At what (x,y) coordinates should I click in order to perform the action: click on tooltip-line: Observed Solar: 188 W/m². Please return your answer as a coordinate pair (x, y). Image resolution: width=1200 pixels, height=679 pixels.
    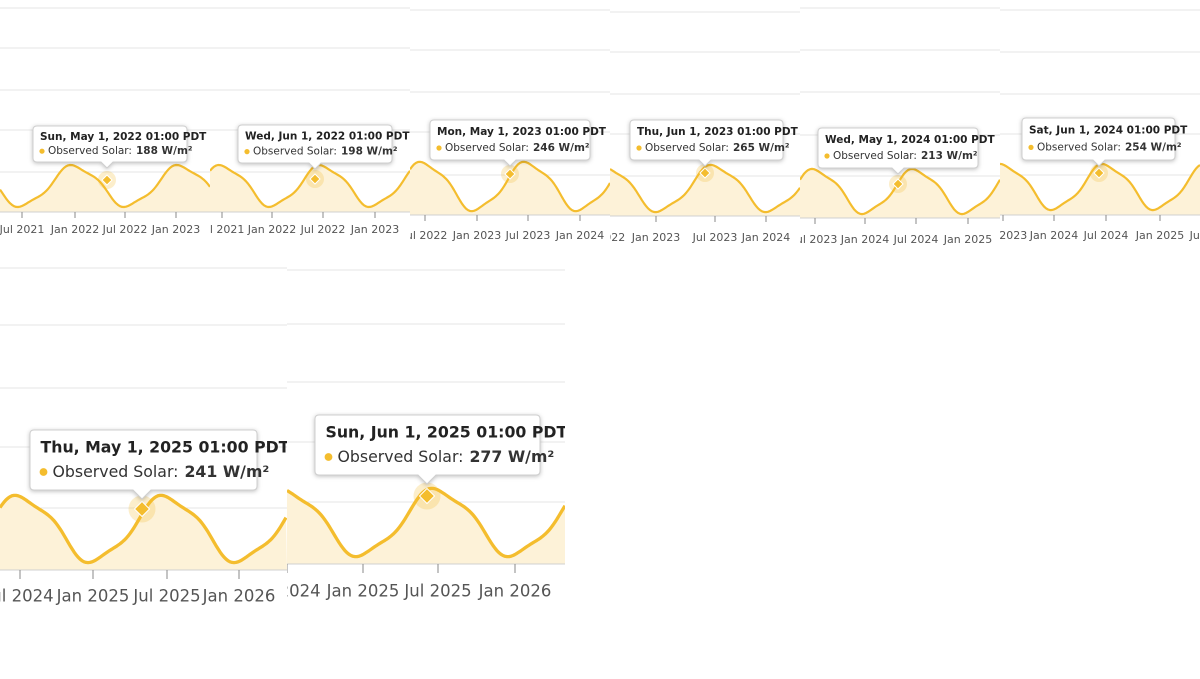
    Looking at the image, I should click on (120, 151).